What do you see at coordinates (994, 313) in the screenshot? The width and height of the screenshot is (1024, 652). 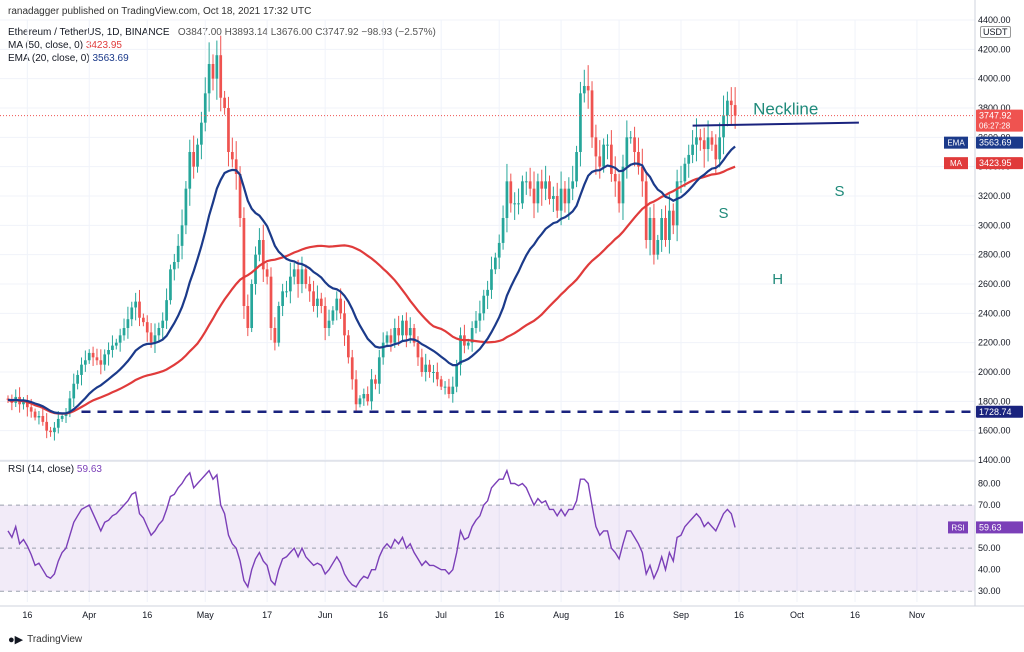 I see `price-tick-label: 2400.00` at bounding box center [994, 313].